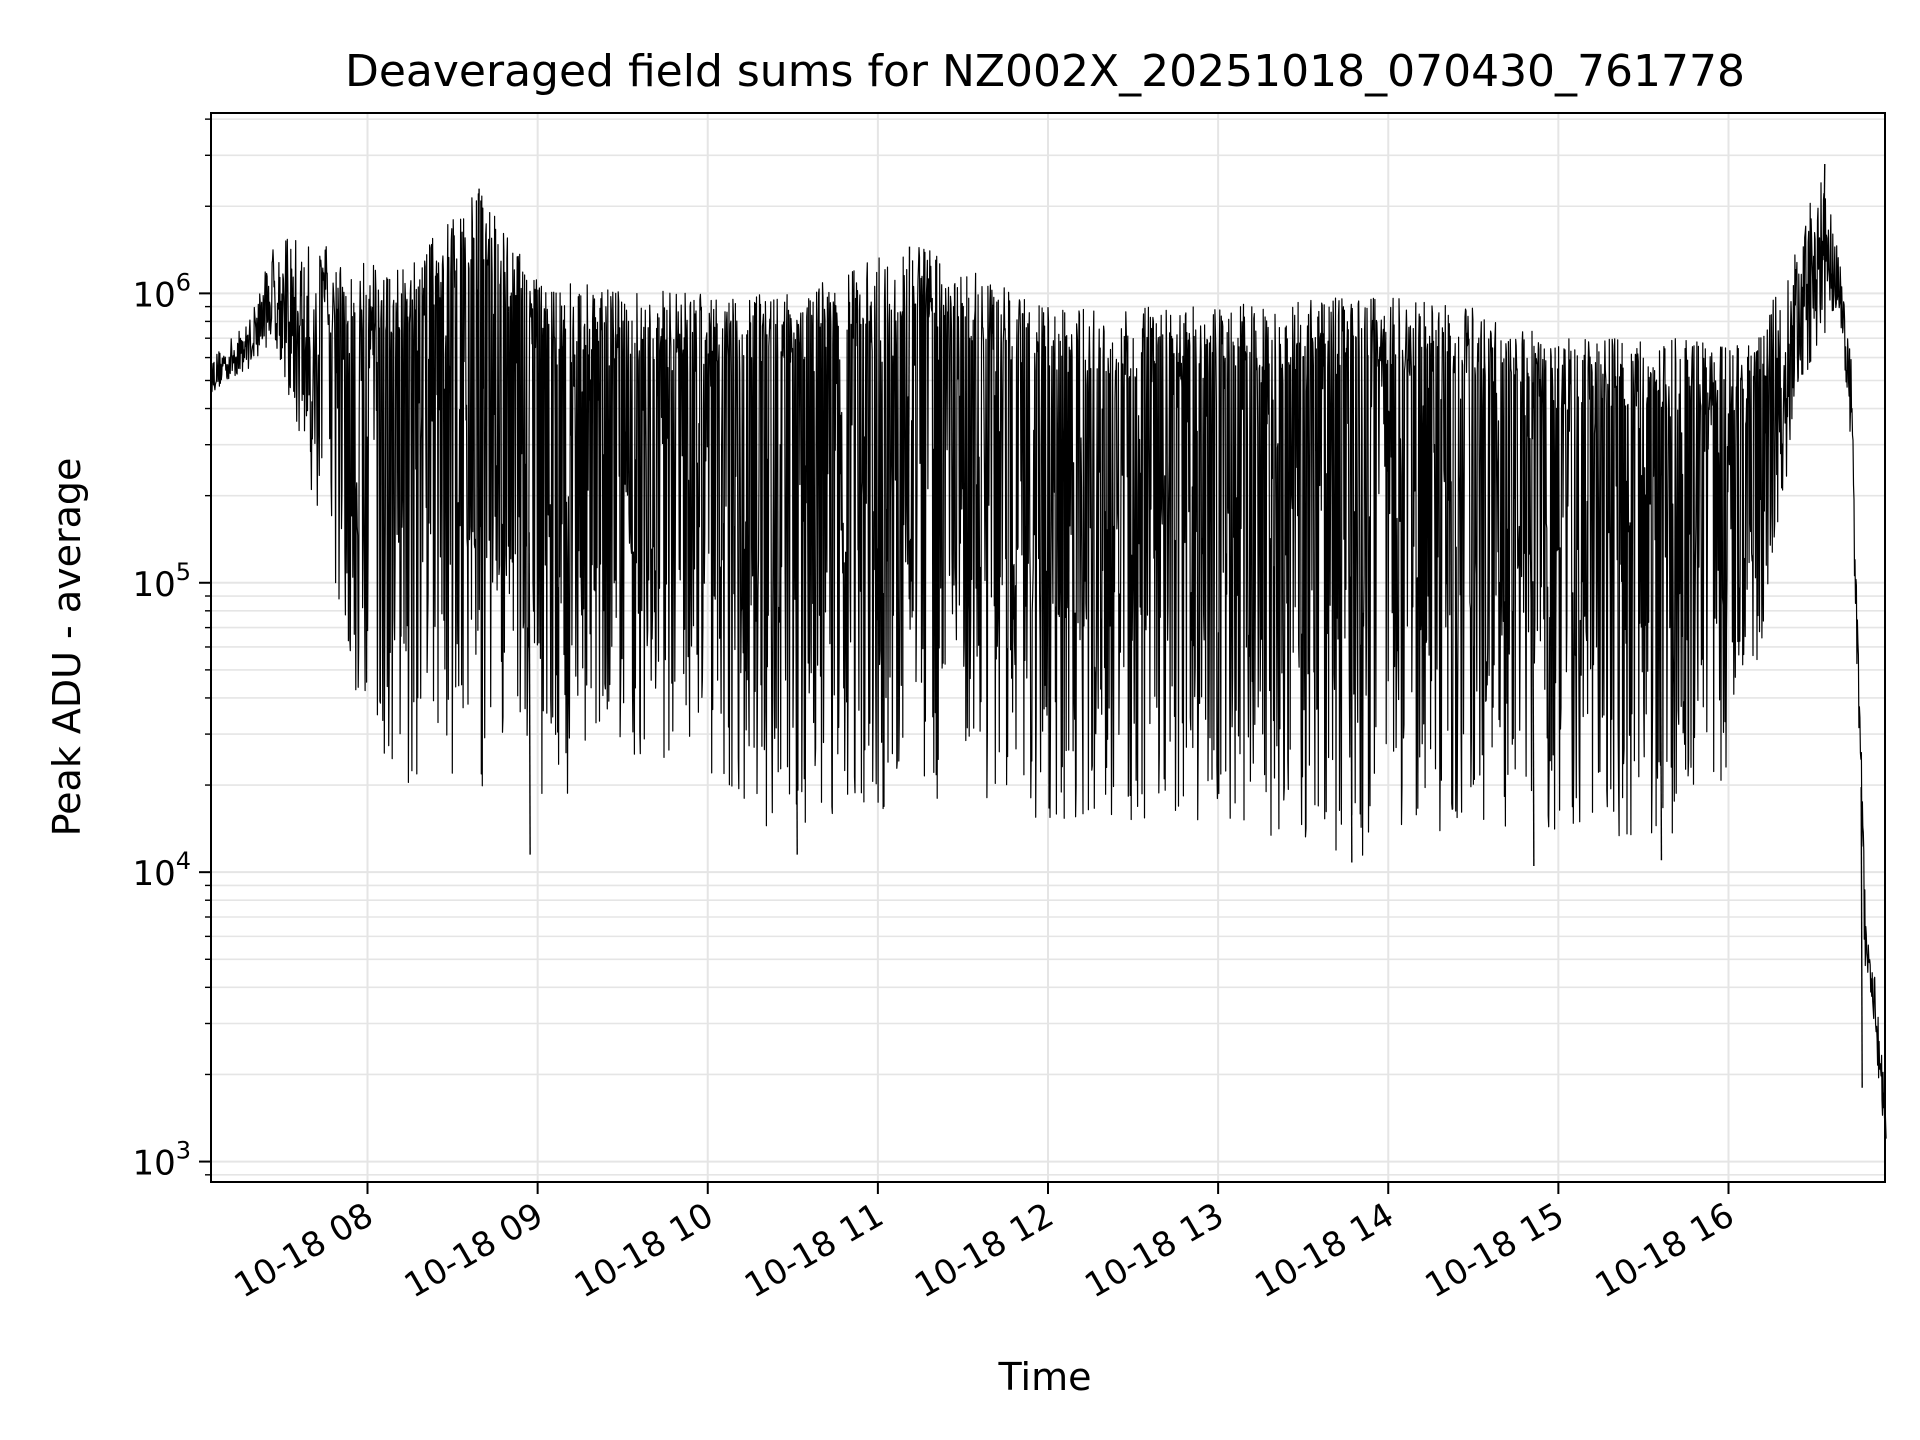 The image size is (1920, 1440). What do you see at coordinates (161, 291) in the screenshot?
I see `y-tick-label: 10⁶` at bounding box center [161, 291].